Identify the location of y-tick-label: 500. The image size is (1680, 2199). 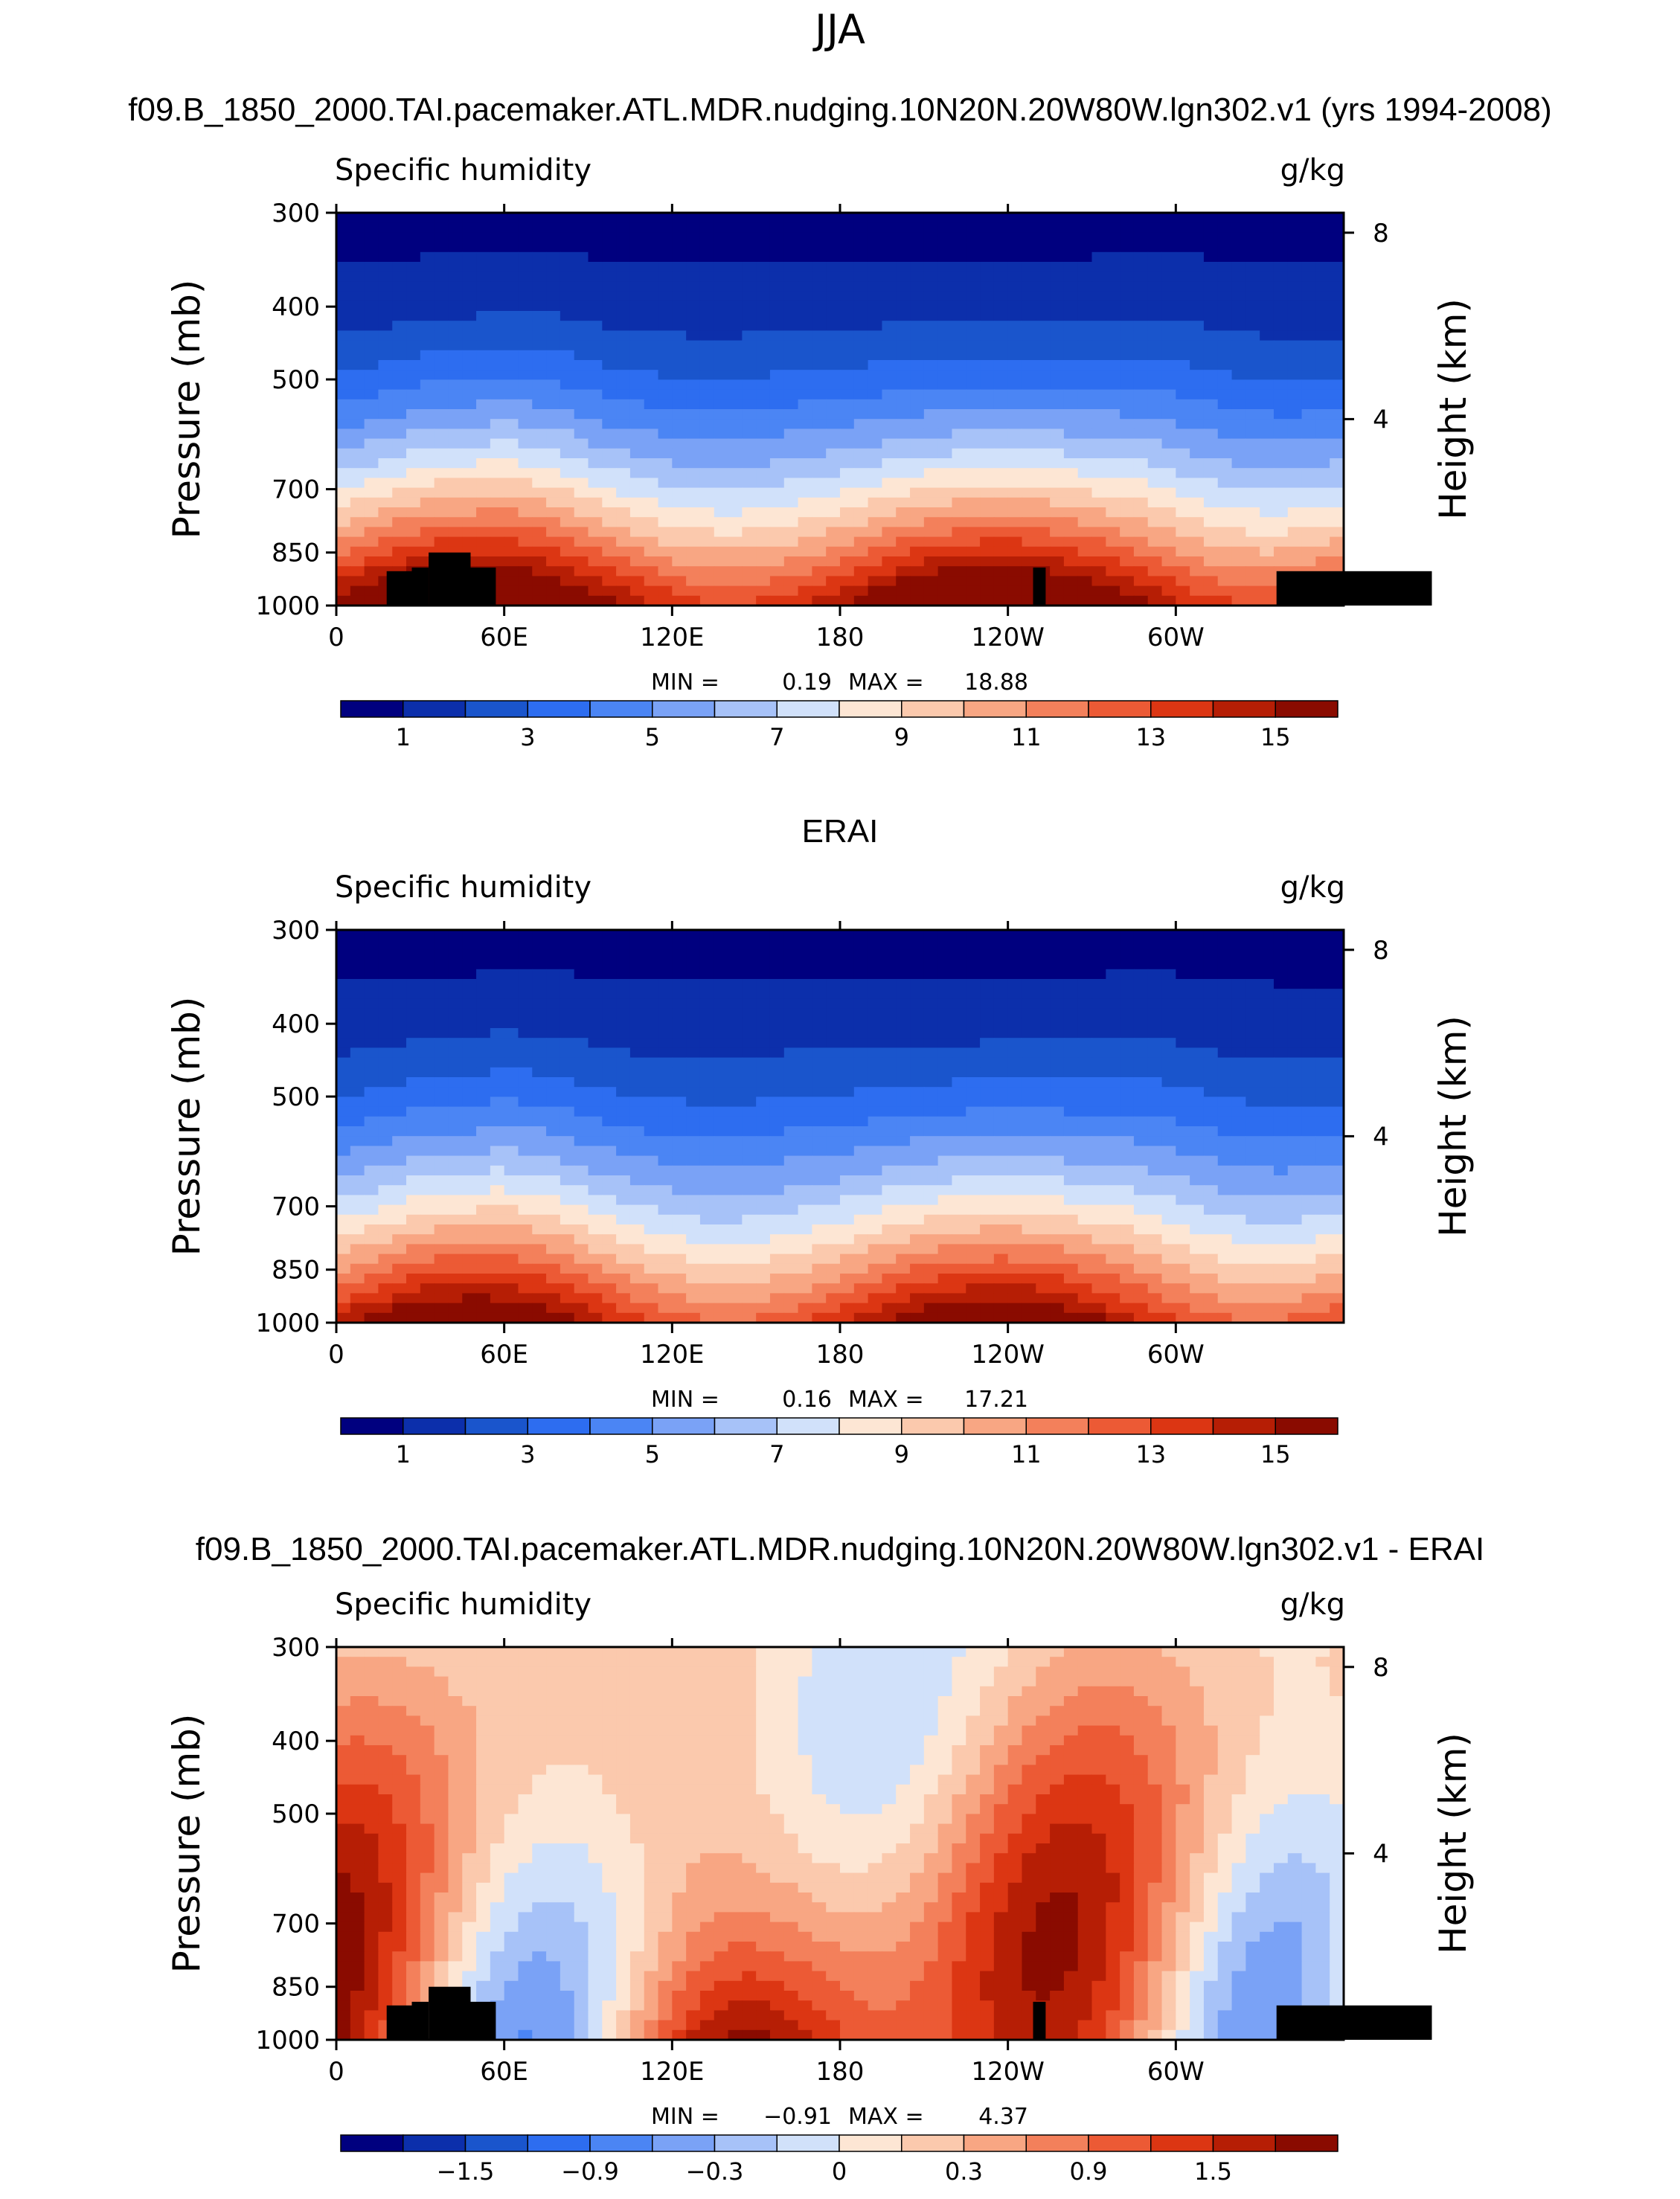
(296, 380).